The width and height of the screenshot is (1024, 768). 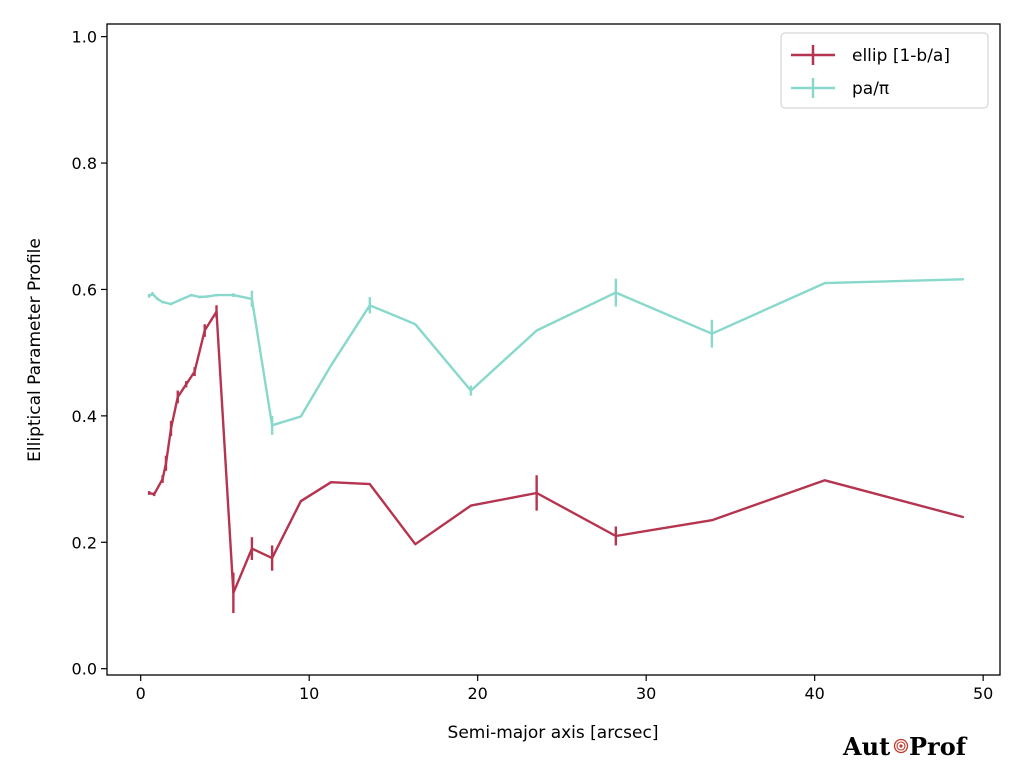 What do you see at coordinates (884, 70) in the screenshot?
I see `legend: ellip [1-b/a] pa/π` at bounding box center [884, 70].